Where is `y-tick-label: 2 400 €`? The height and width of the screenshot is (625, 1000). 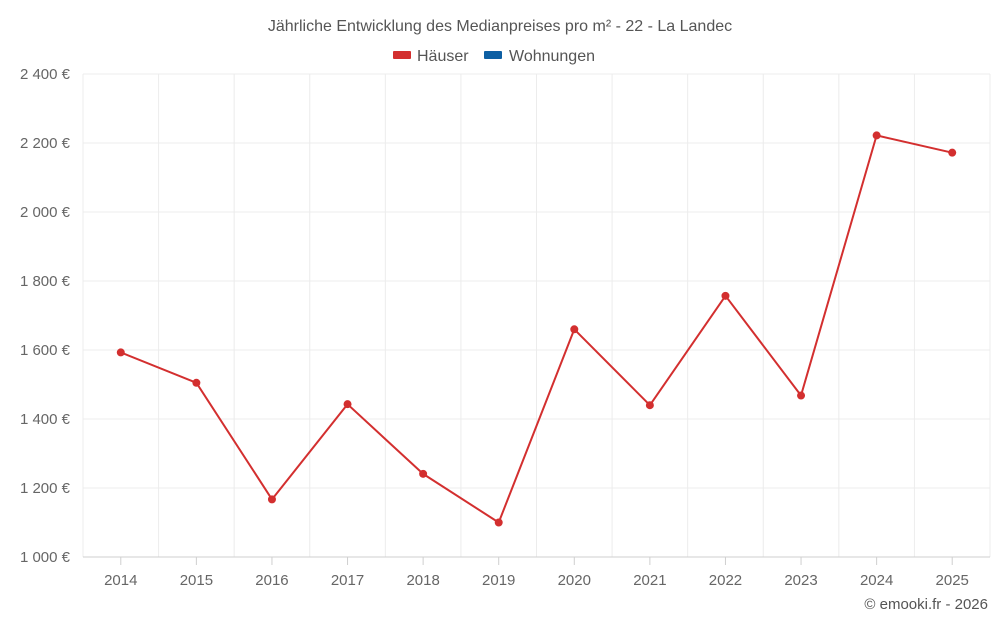 y-tick-label: 2 400 € is located at coordinates (45, 74).